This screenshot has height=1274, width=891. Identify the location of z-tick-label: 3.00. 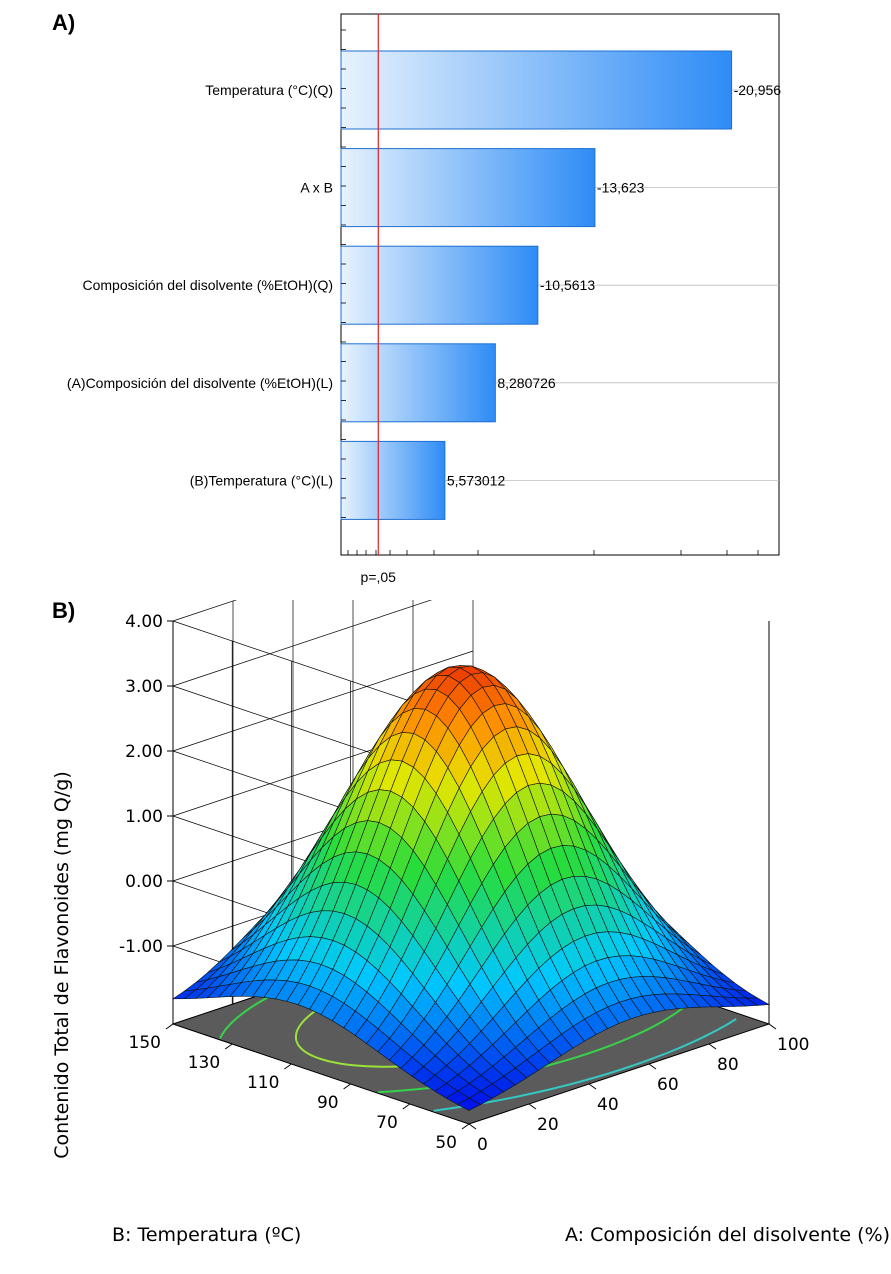
(144, 687).